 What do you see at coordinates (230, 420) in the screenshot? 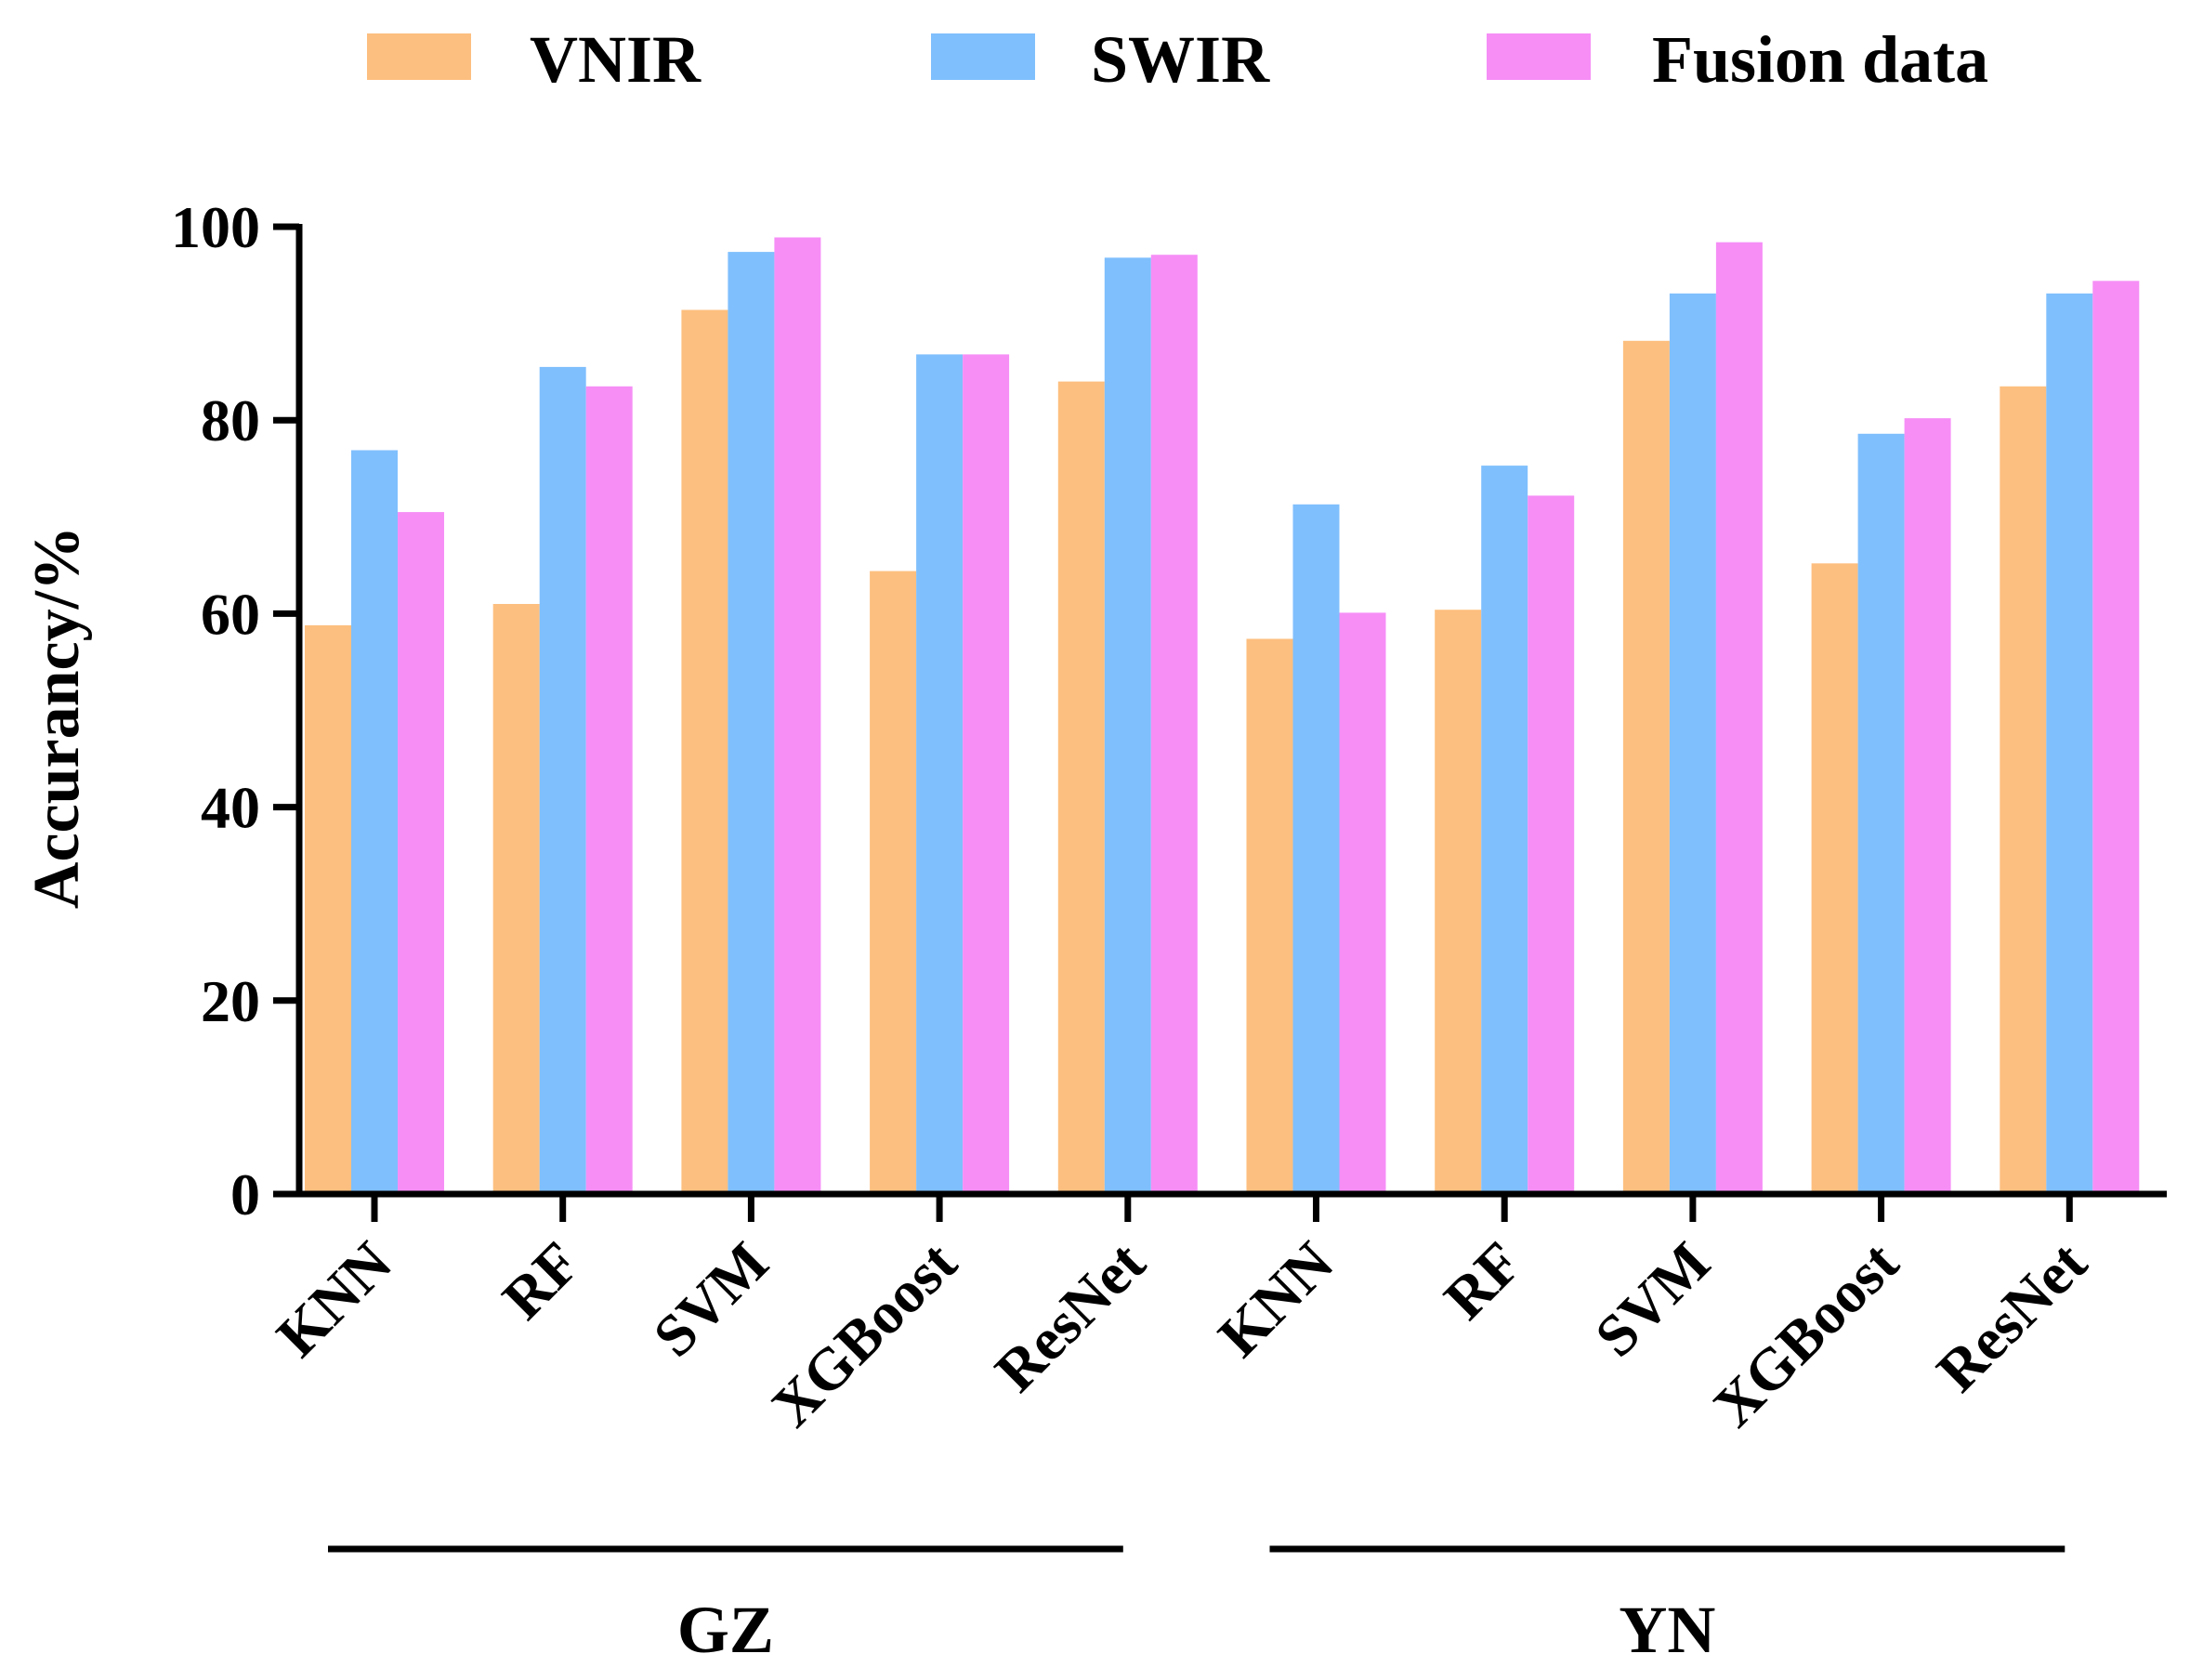
I see `y-tick-label: 80` at bounding box center [230, 420].